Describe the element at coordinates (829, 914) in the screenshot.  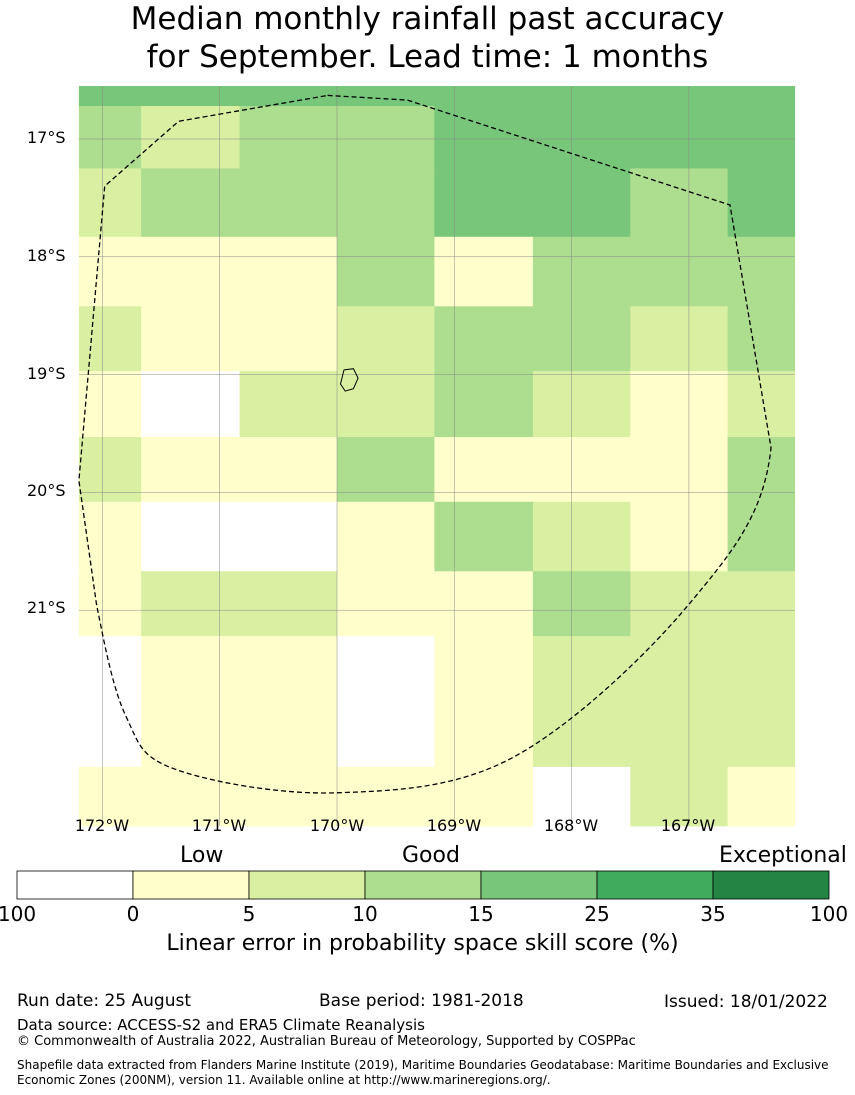
I see `colorbar-tick: 100` at that location.